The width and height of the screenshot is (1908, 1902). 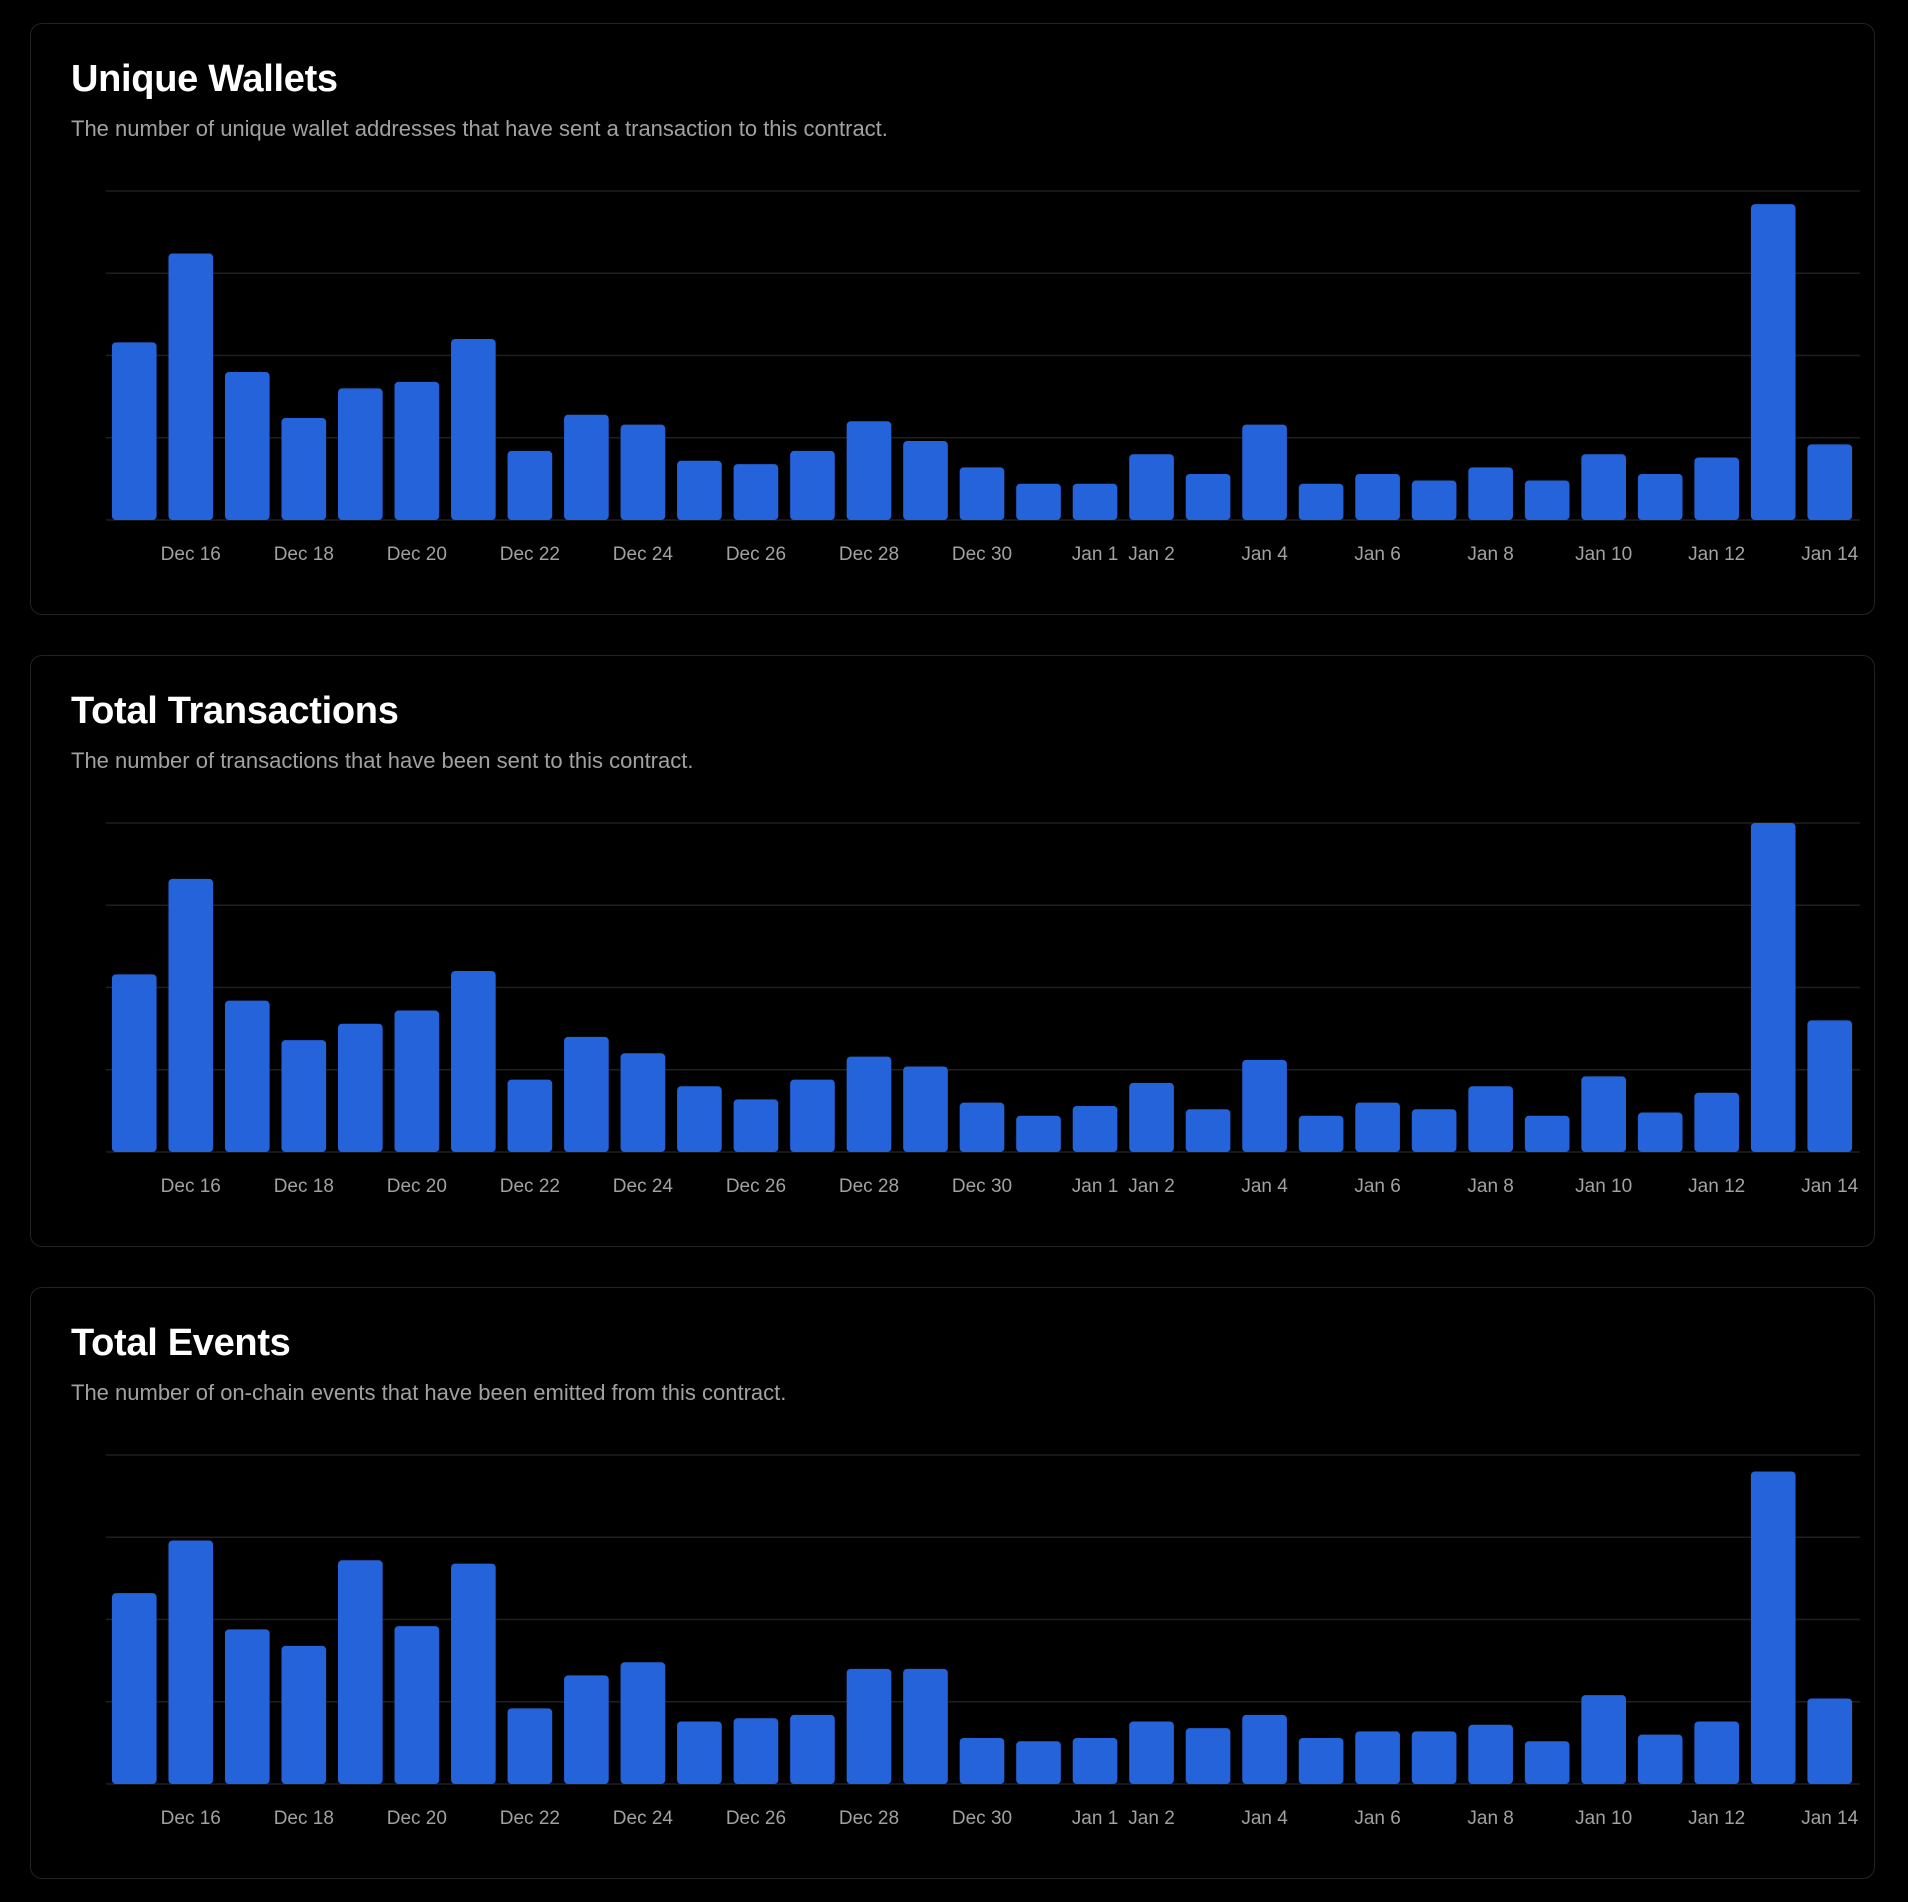 I want to click on card-title: Total Transactions, so click(x=235, y=711).